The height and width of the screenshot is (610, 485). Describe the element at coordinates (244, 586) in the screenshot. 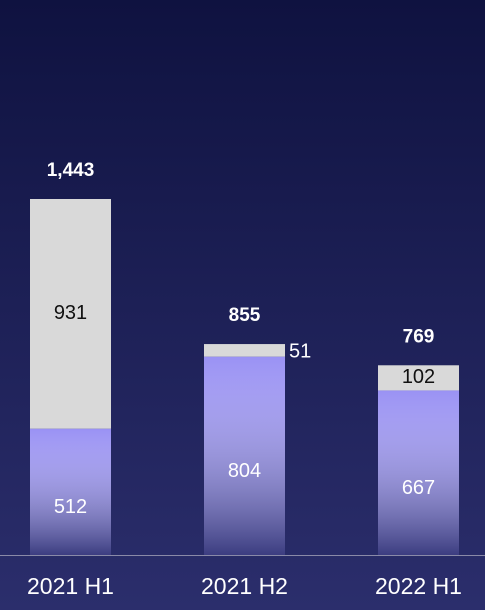

I see `x-tick-label: 2021 H2` at that location.